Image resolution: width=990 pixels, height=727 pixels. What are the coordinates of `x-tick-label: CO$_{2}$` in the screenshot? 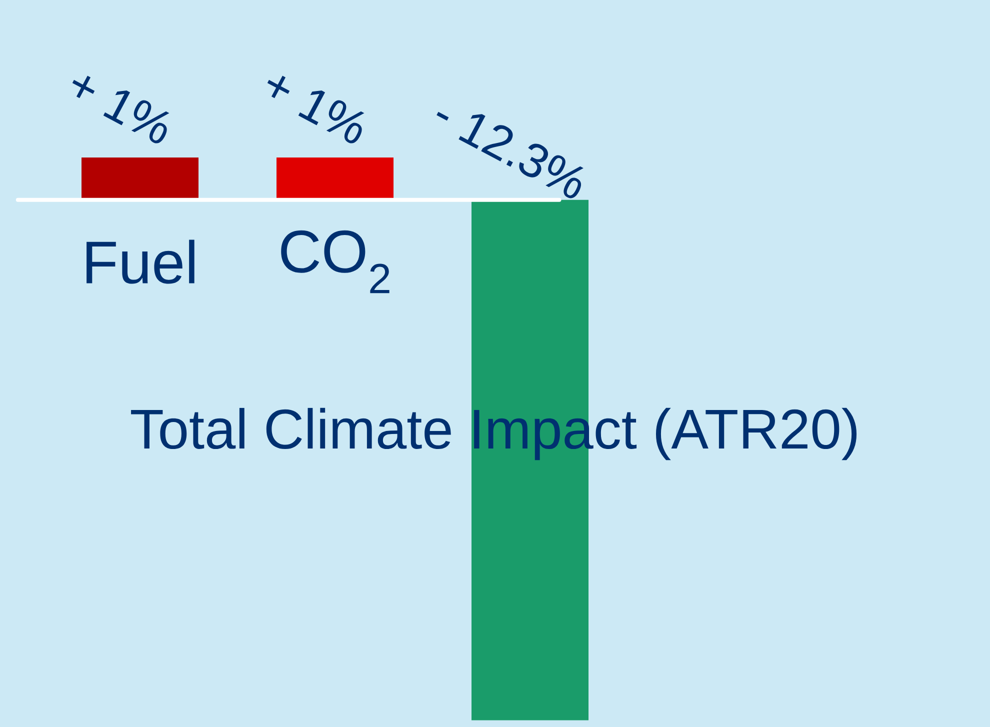 It's located at (335, 262).